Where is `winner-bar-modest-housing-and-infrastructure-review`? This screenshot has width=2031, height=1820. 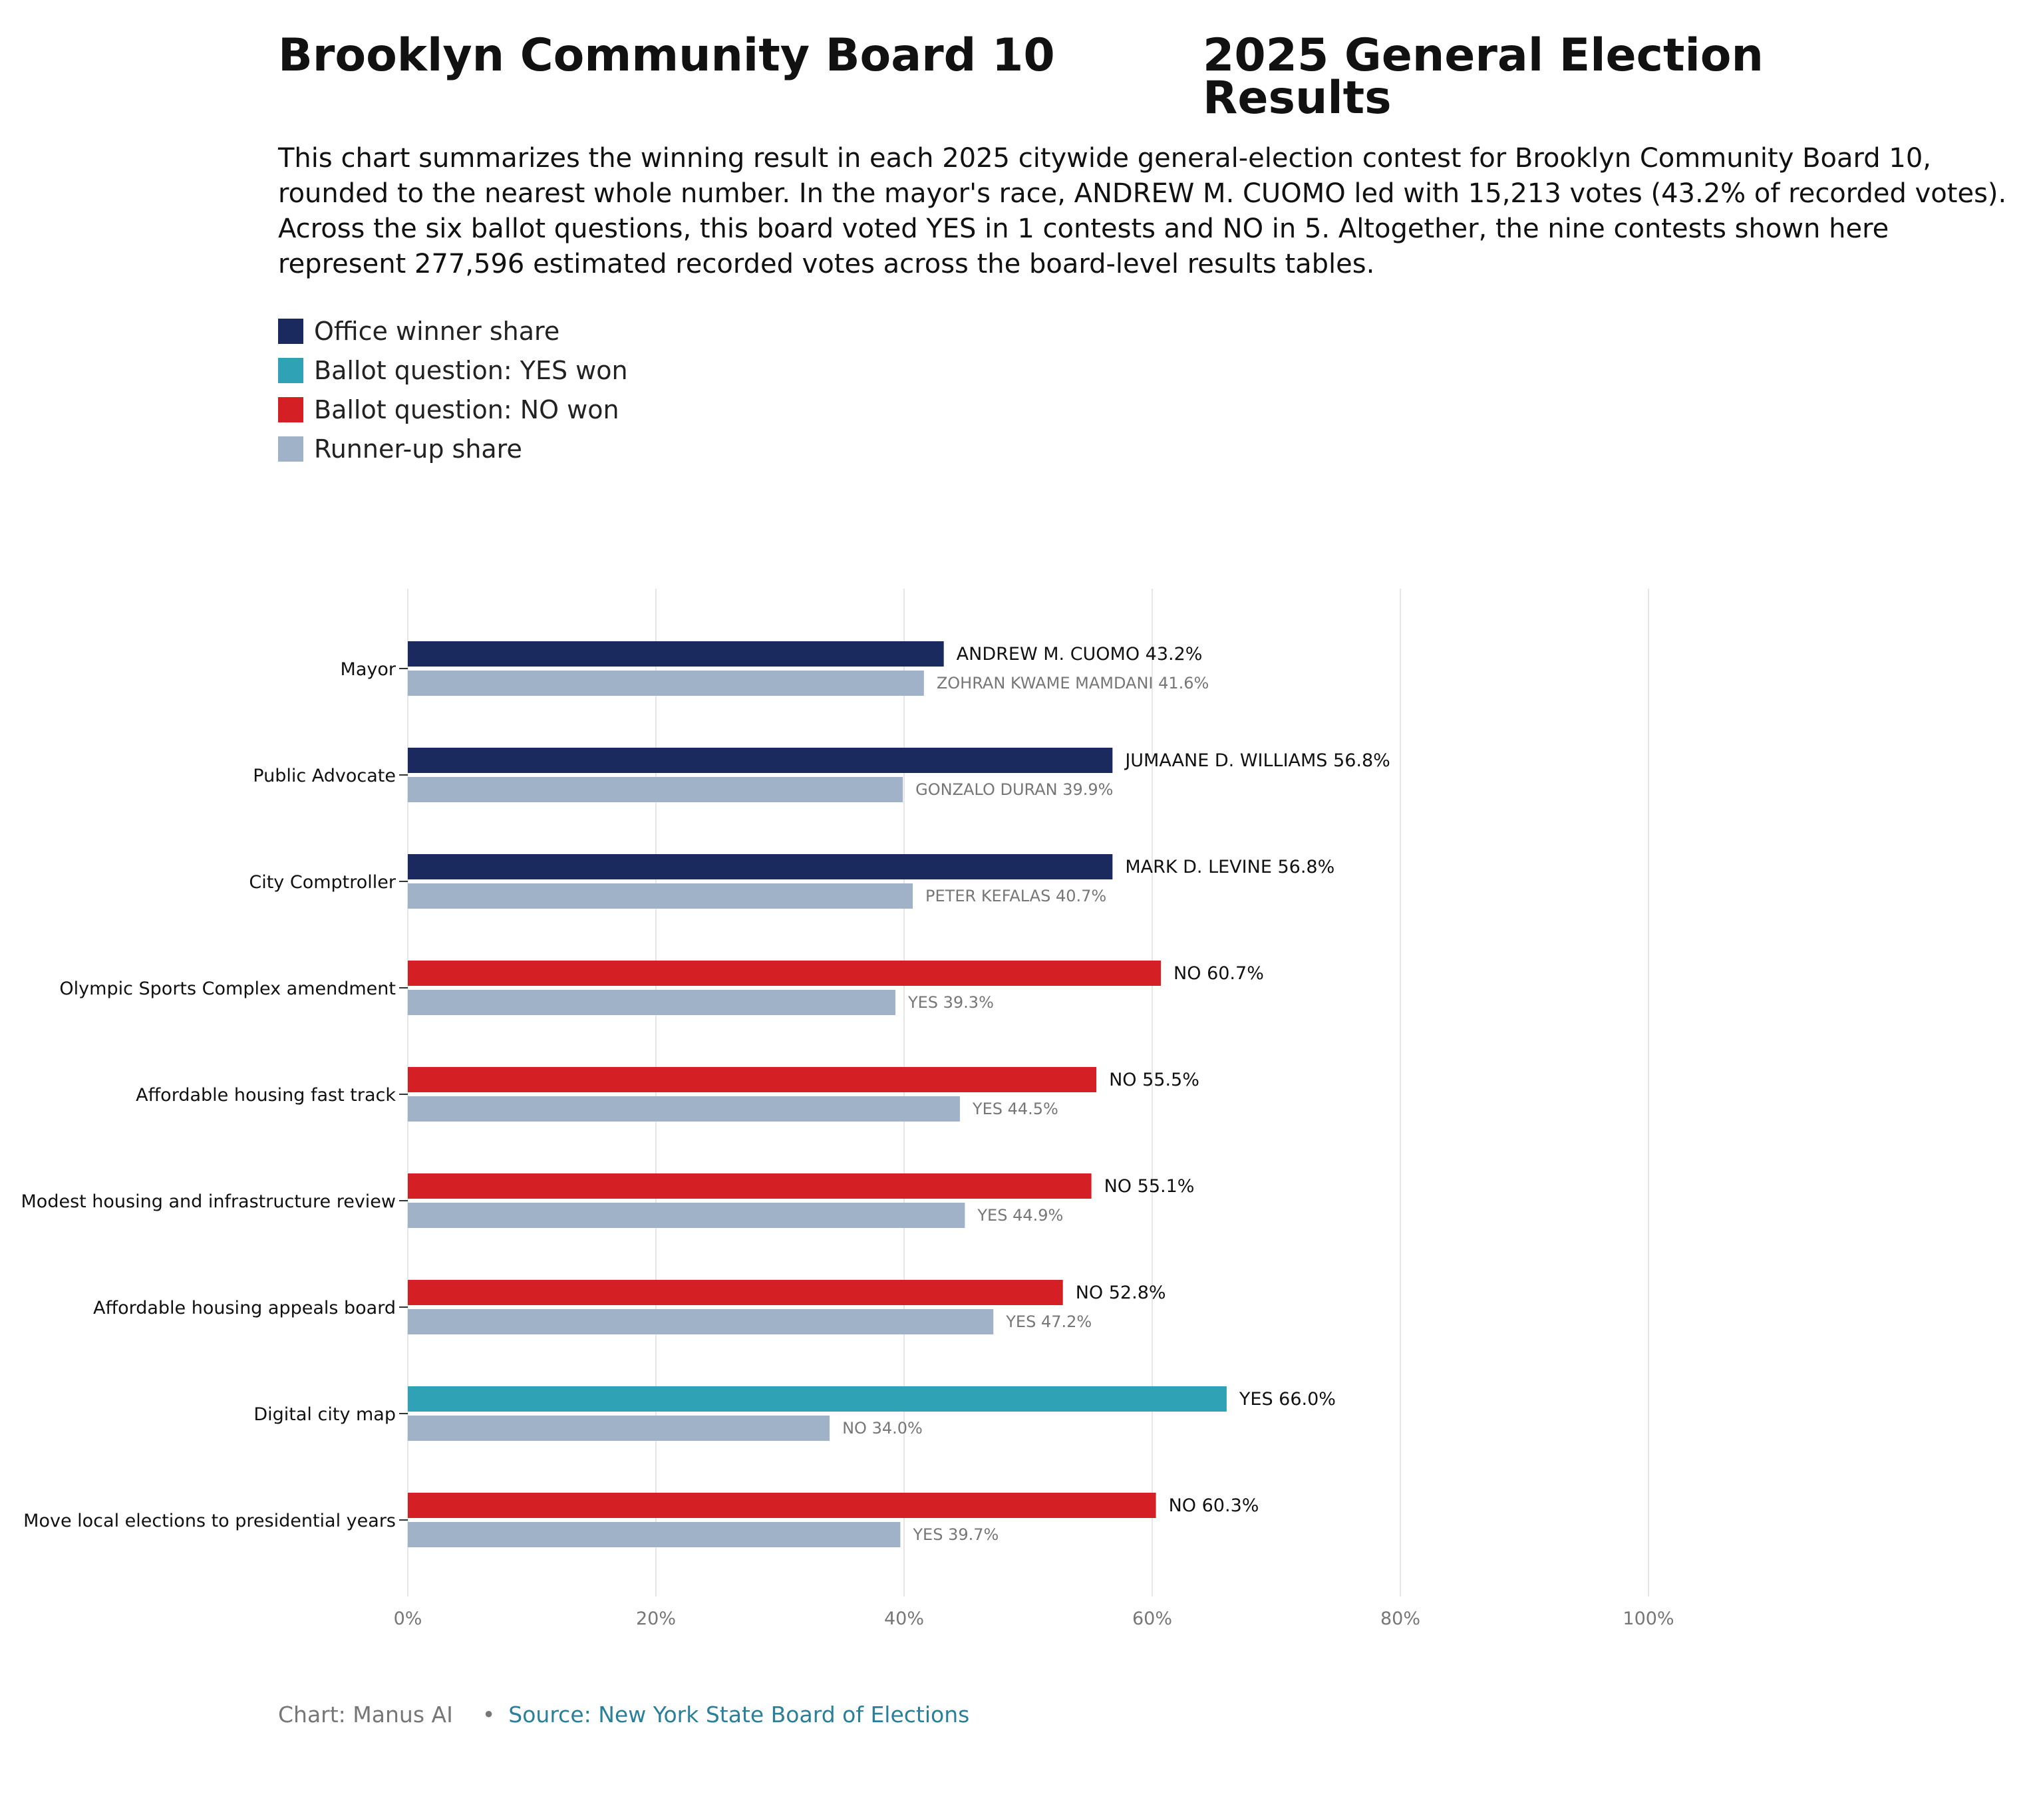
winner-bar-modest-housing-and-infrastructure-review is located at coordinates (750, 1186).